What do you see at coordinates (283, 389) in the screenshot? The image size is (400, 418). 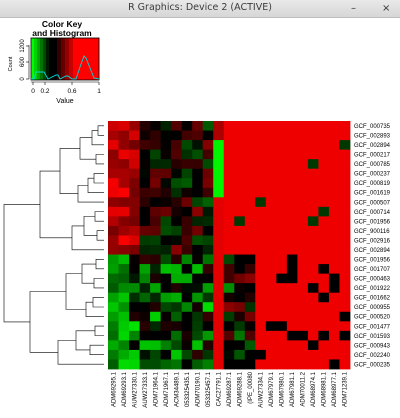 I see `heatmap-column-label: ADM67980.1` at bounding box center [283, 389].